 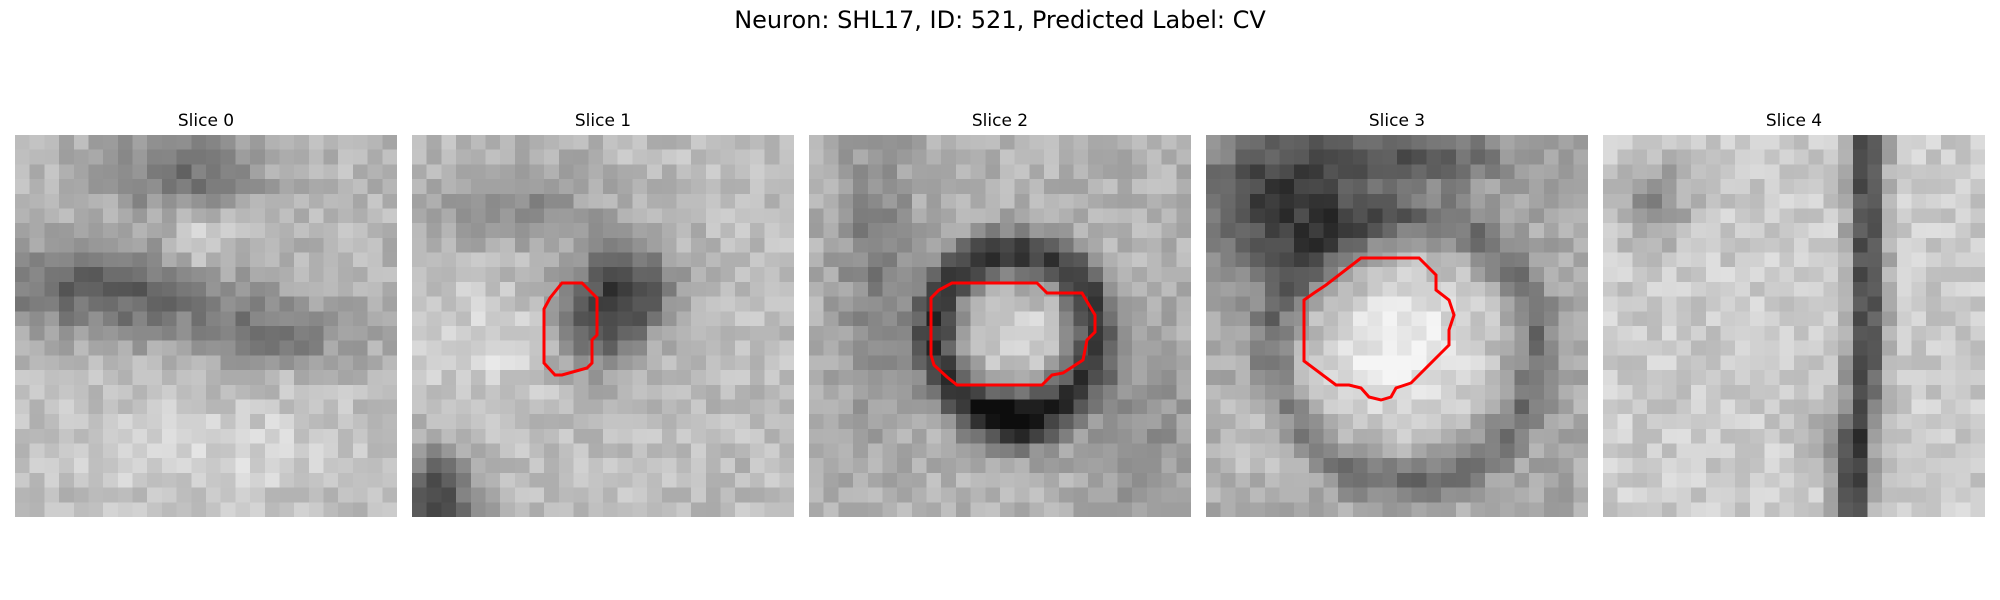 I want to click on slice-panel-2: Slice 2, so click(x=1000, y=312).